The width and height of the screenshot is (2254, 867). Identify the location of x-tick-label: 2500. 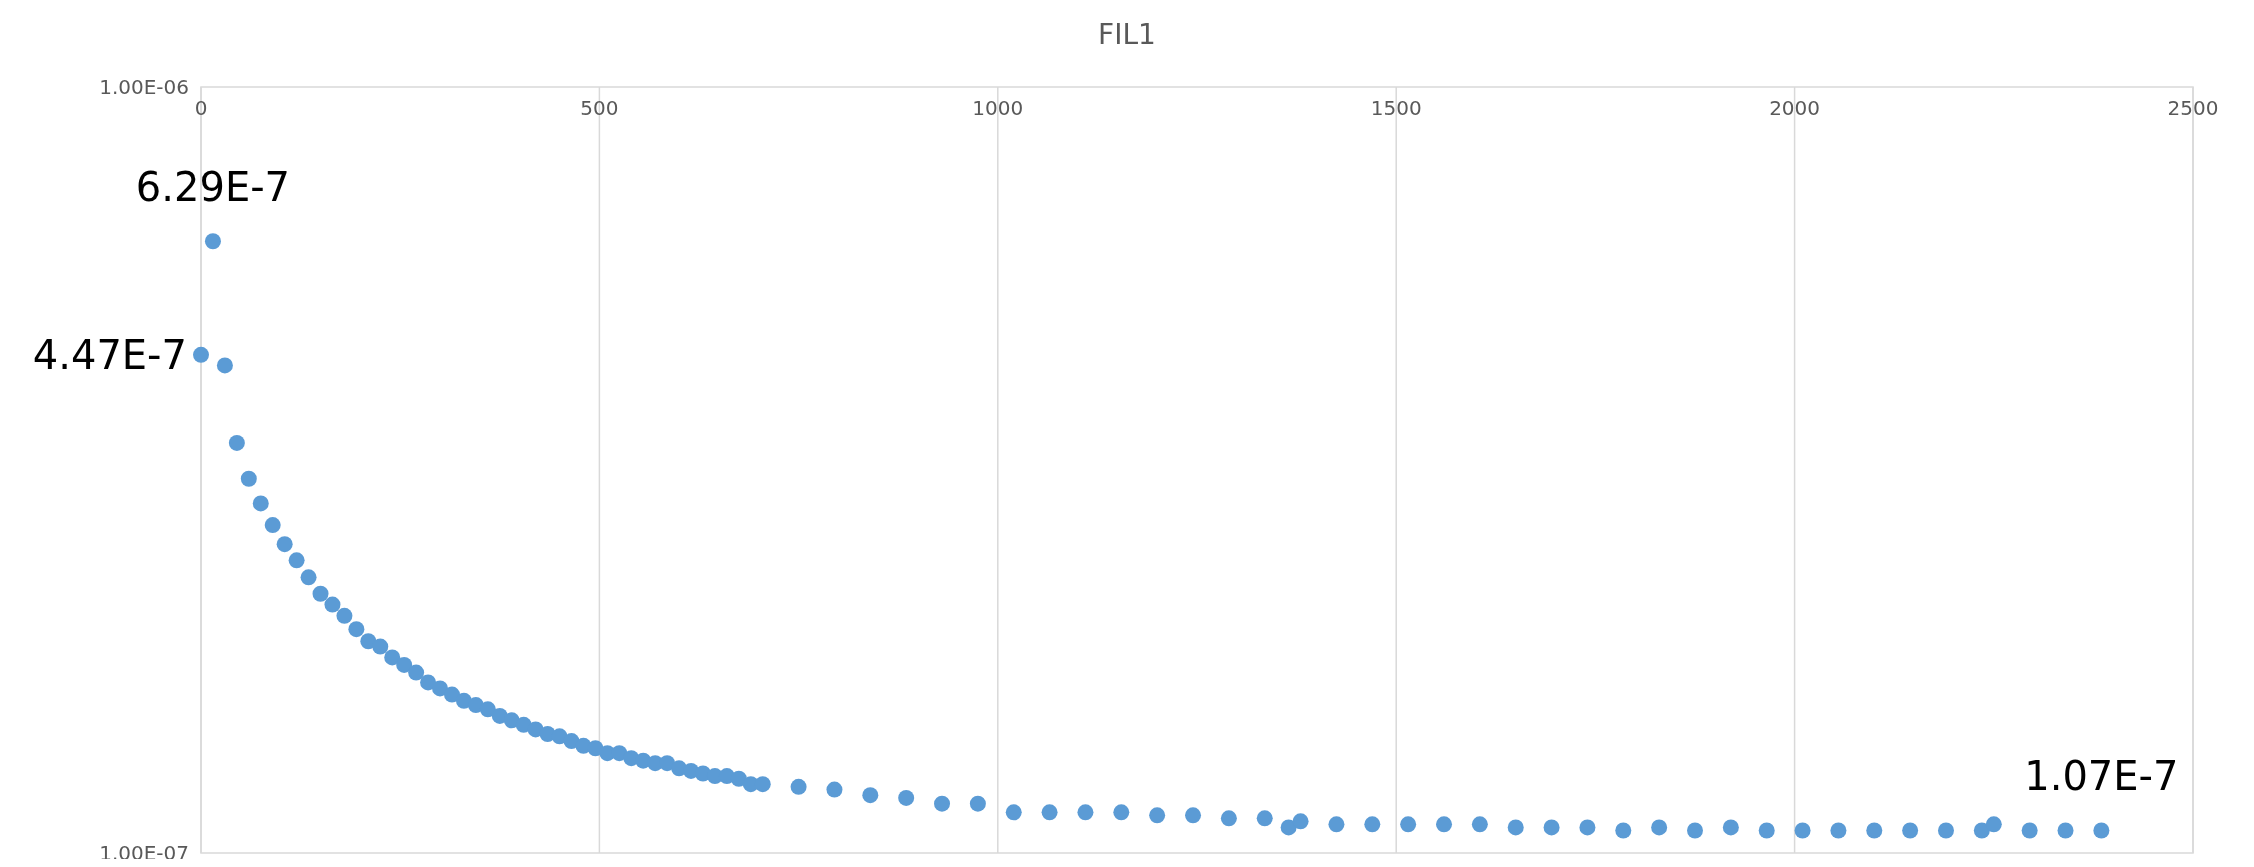
(2193, 108).